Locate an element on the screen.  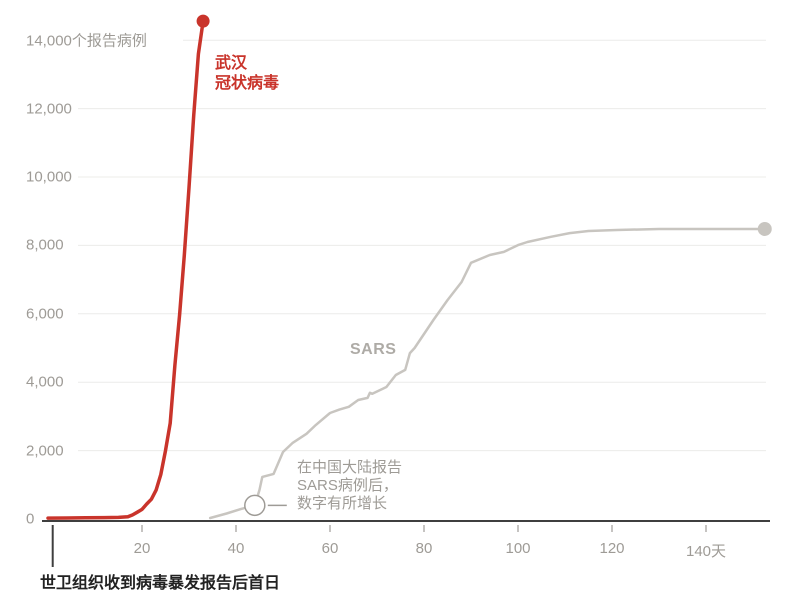
sars-endpoint-dot is located at coordinates (764, 228).